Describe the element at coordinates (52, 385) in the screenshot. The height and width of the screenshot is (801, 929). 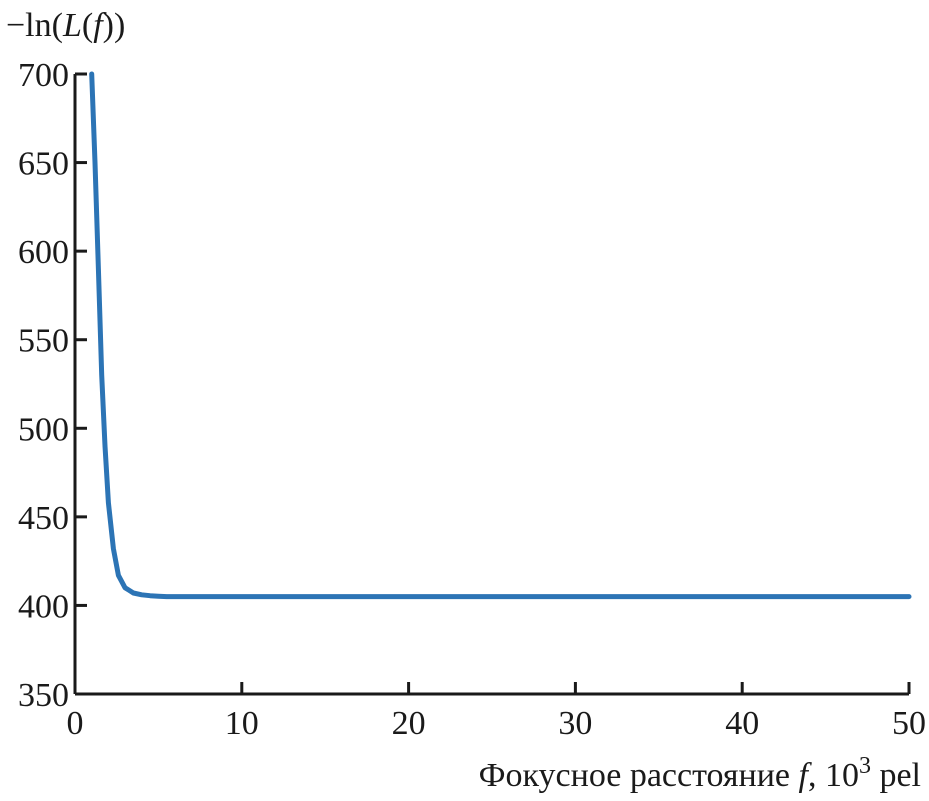
I see `y-ticks: 350 400 450 500 550 600 650 700` at that location.